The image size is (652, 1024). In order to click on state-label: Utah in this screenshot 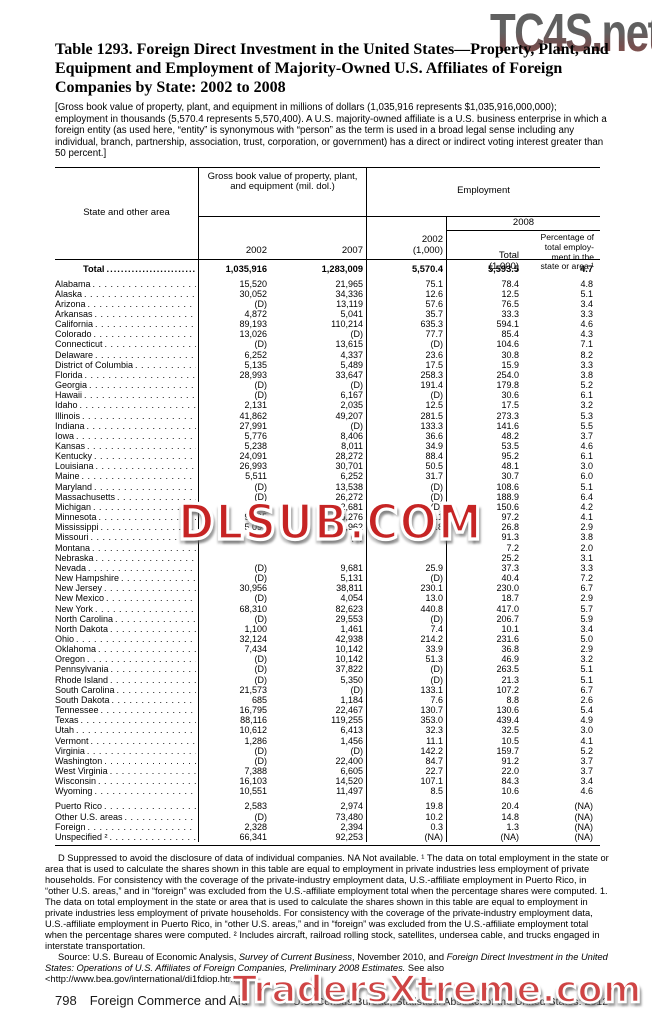, I will do `click(65, 730)`.